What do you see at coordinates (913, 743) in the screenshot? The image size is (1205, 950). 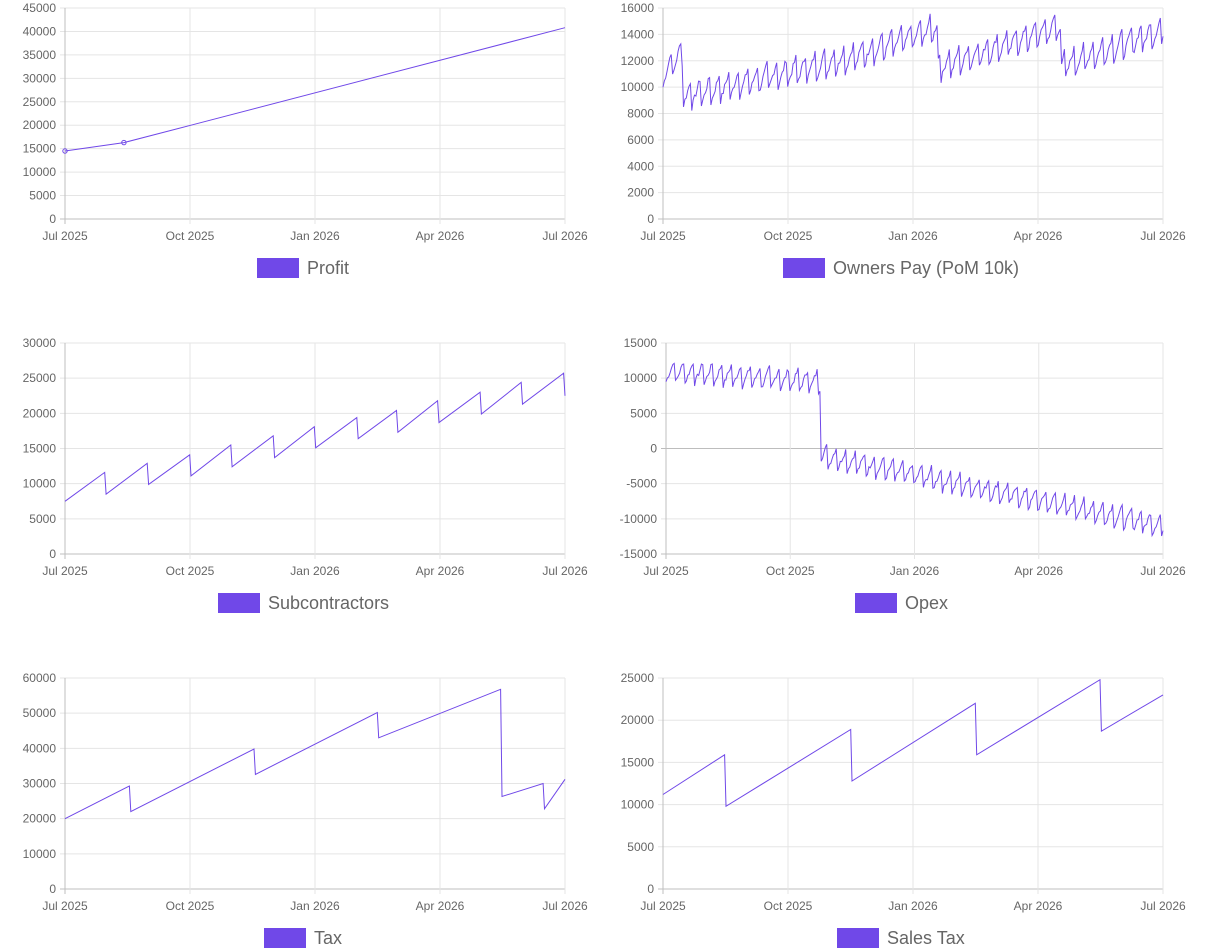 I see `series-line-sales-tax` at bounding box center [913, 743].